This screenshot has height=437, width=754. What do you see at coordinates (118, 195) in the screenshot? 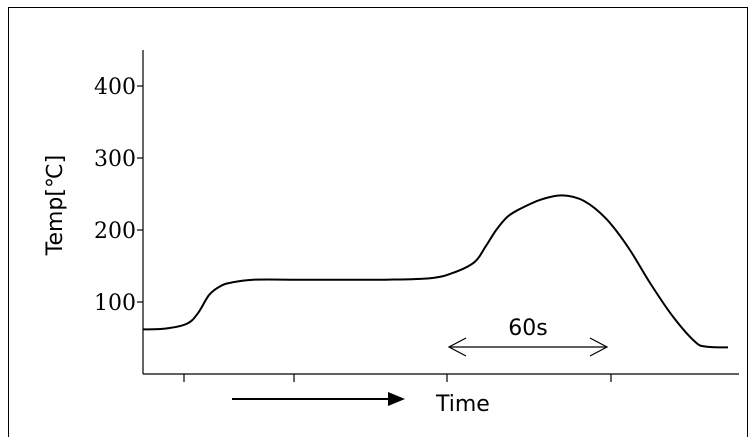
I see `y-ticks: 100 200 300 400` at bounding box center [118, 195].